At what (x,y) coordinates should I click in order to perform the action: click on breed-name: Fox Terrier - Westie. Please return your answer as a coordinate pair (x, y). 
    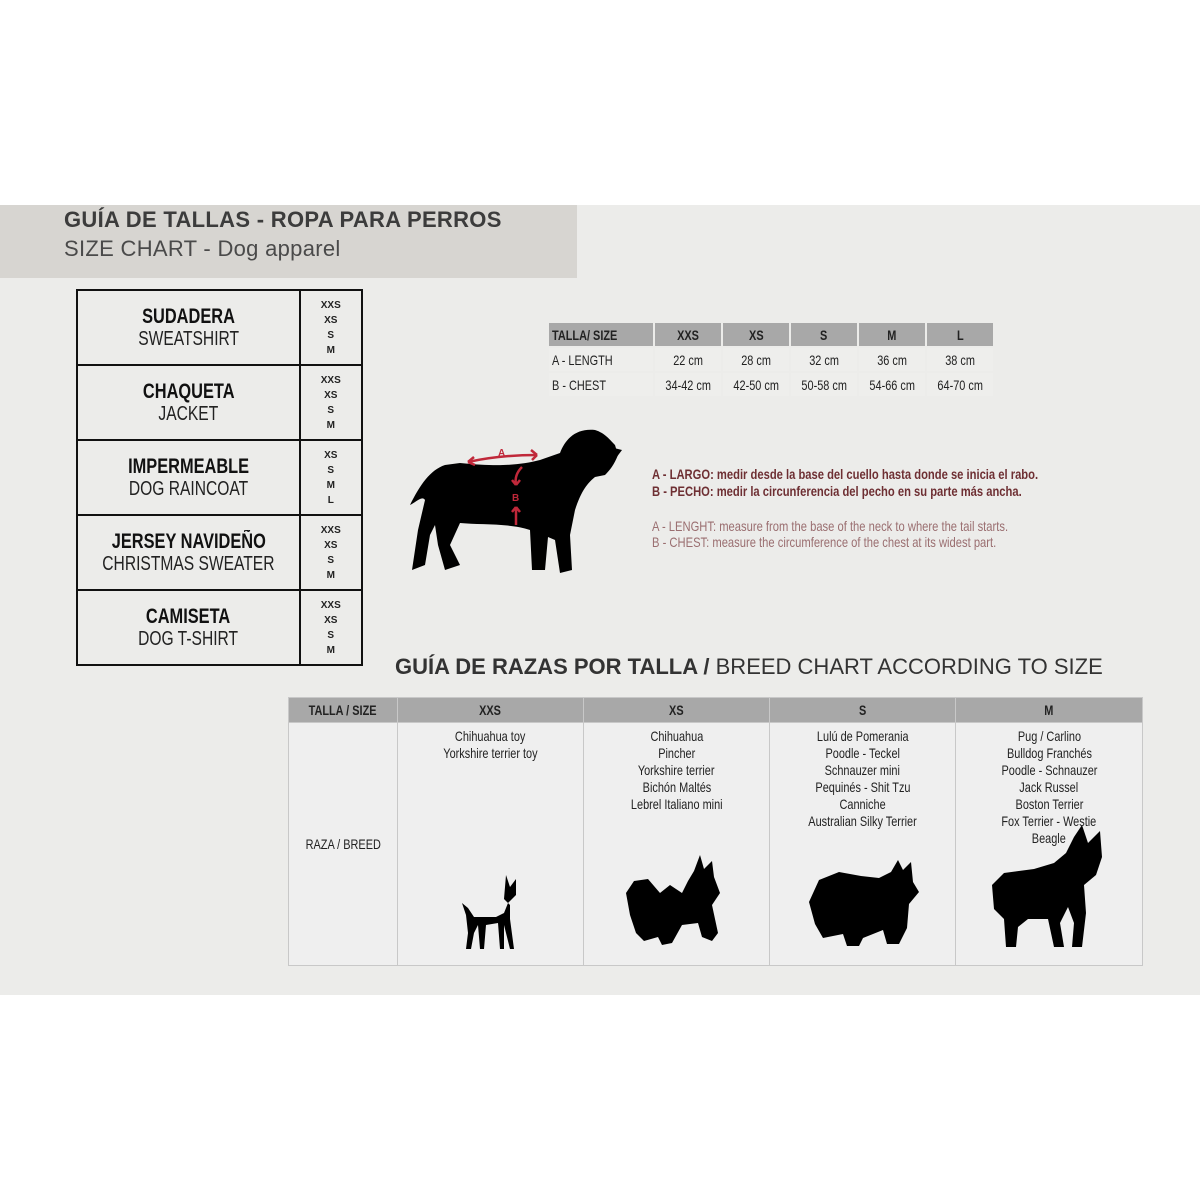
    Looking at the image, I should click on (1049, 821).